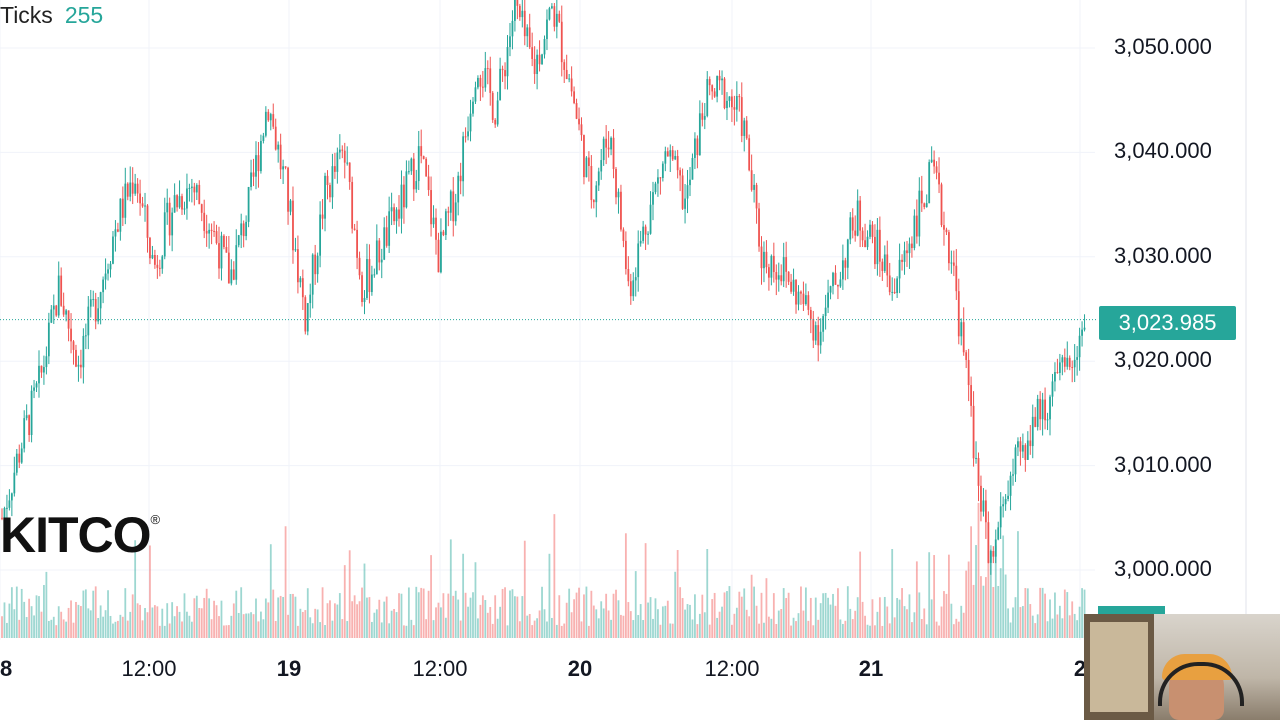 This screenshot has width=1280, height=720. I want to click on y-tick-label-2: 3,030.000, so click(1163, 255).